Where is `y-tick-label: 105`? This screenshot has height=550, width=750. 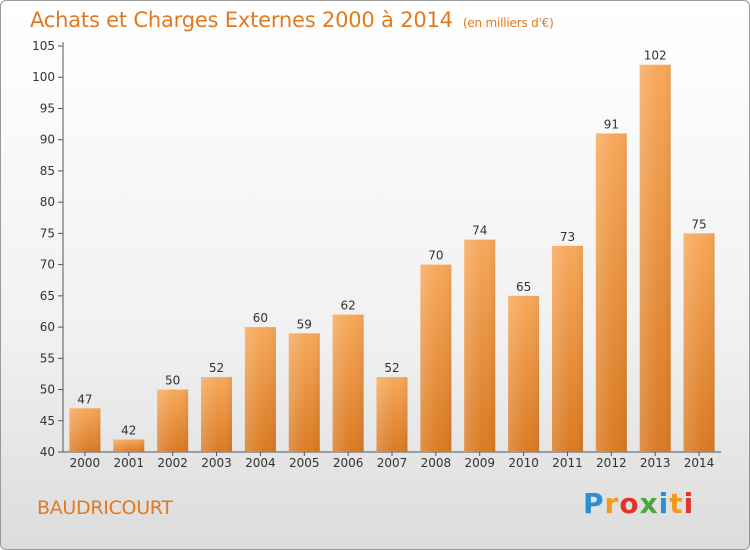 y-tick-label: 105 is located at coordinates (43, 46).